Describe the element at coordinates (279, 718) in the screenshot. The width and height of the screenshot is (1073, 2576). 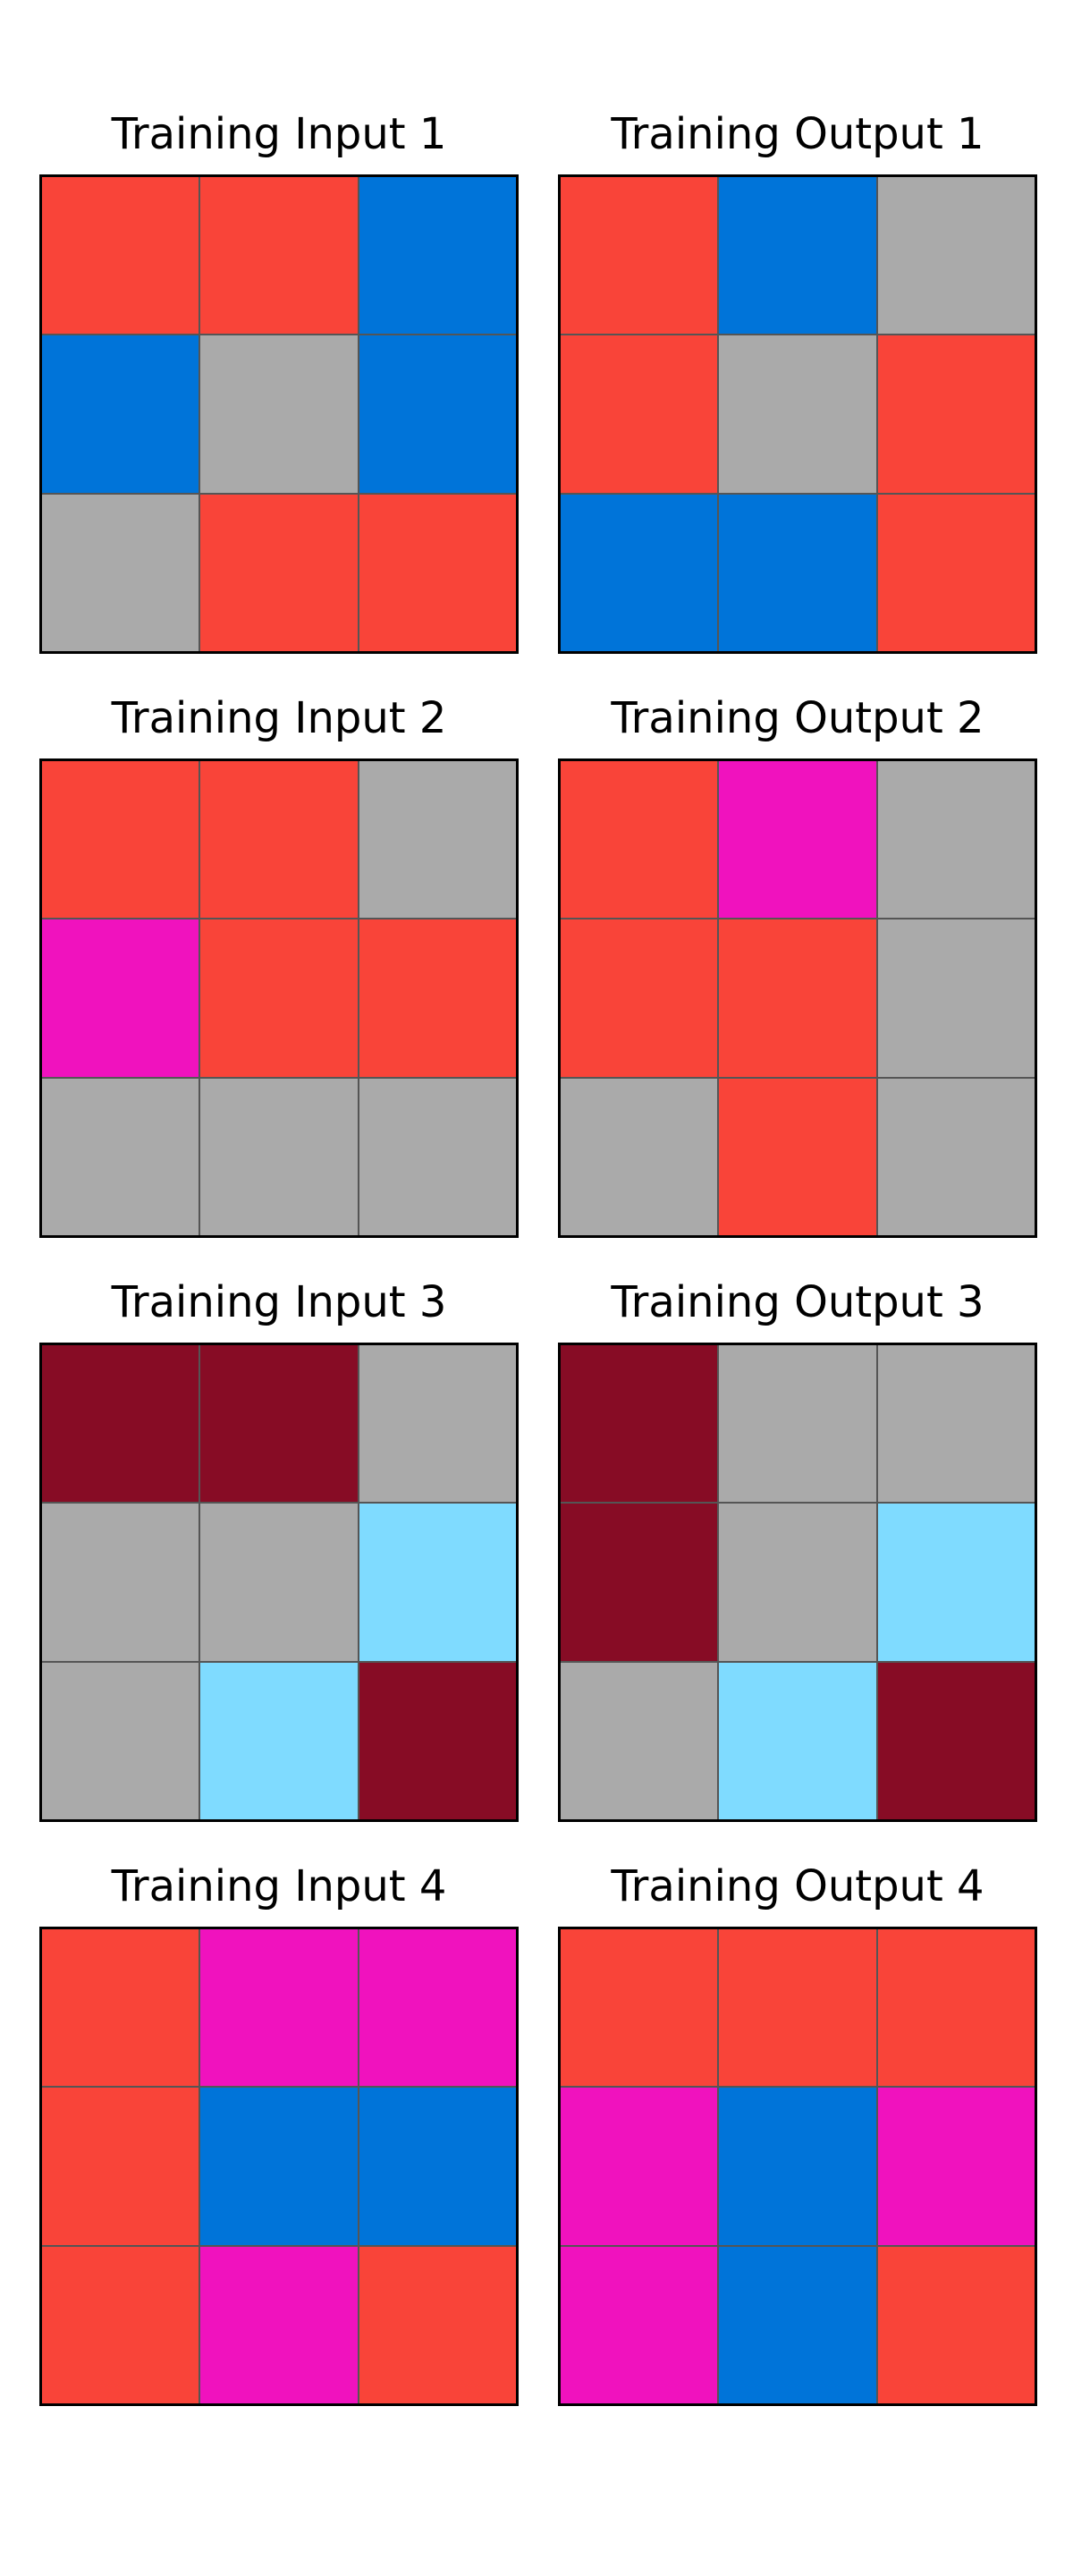
I see `panel-title: Training Input 2` at that location.